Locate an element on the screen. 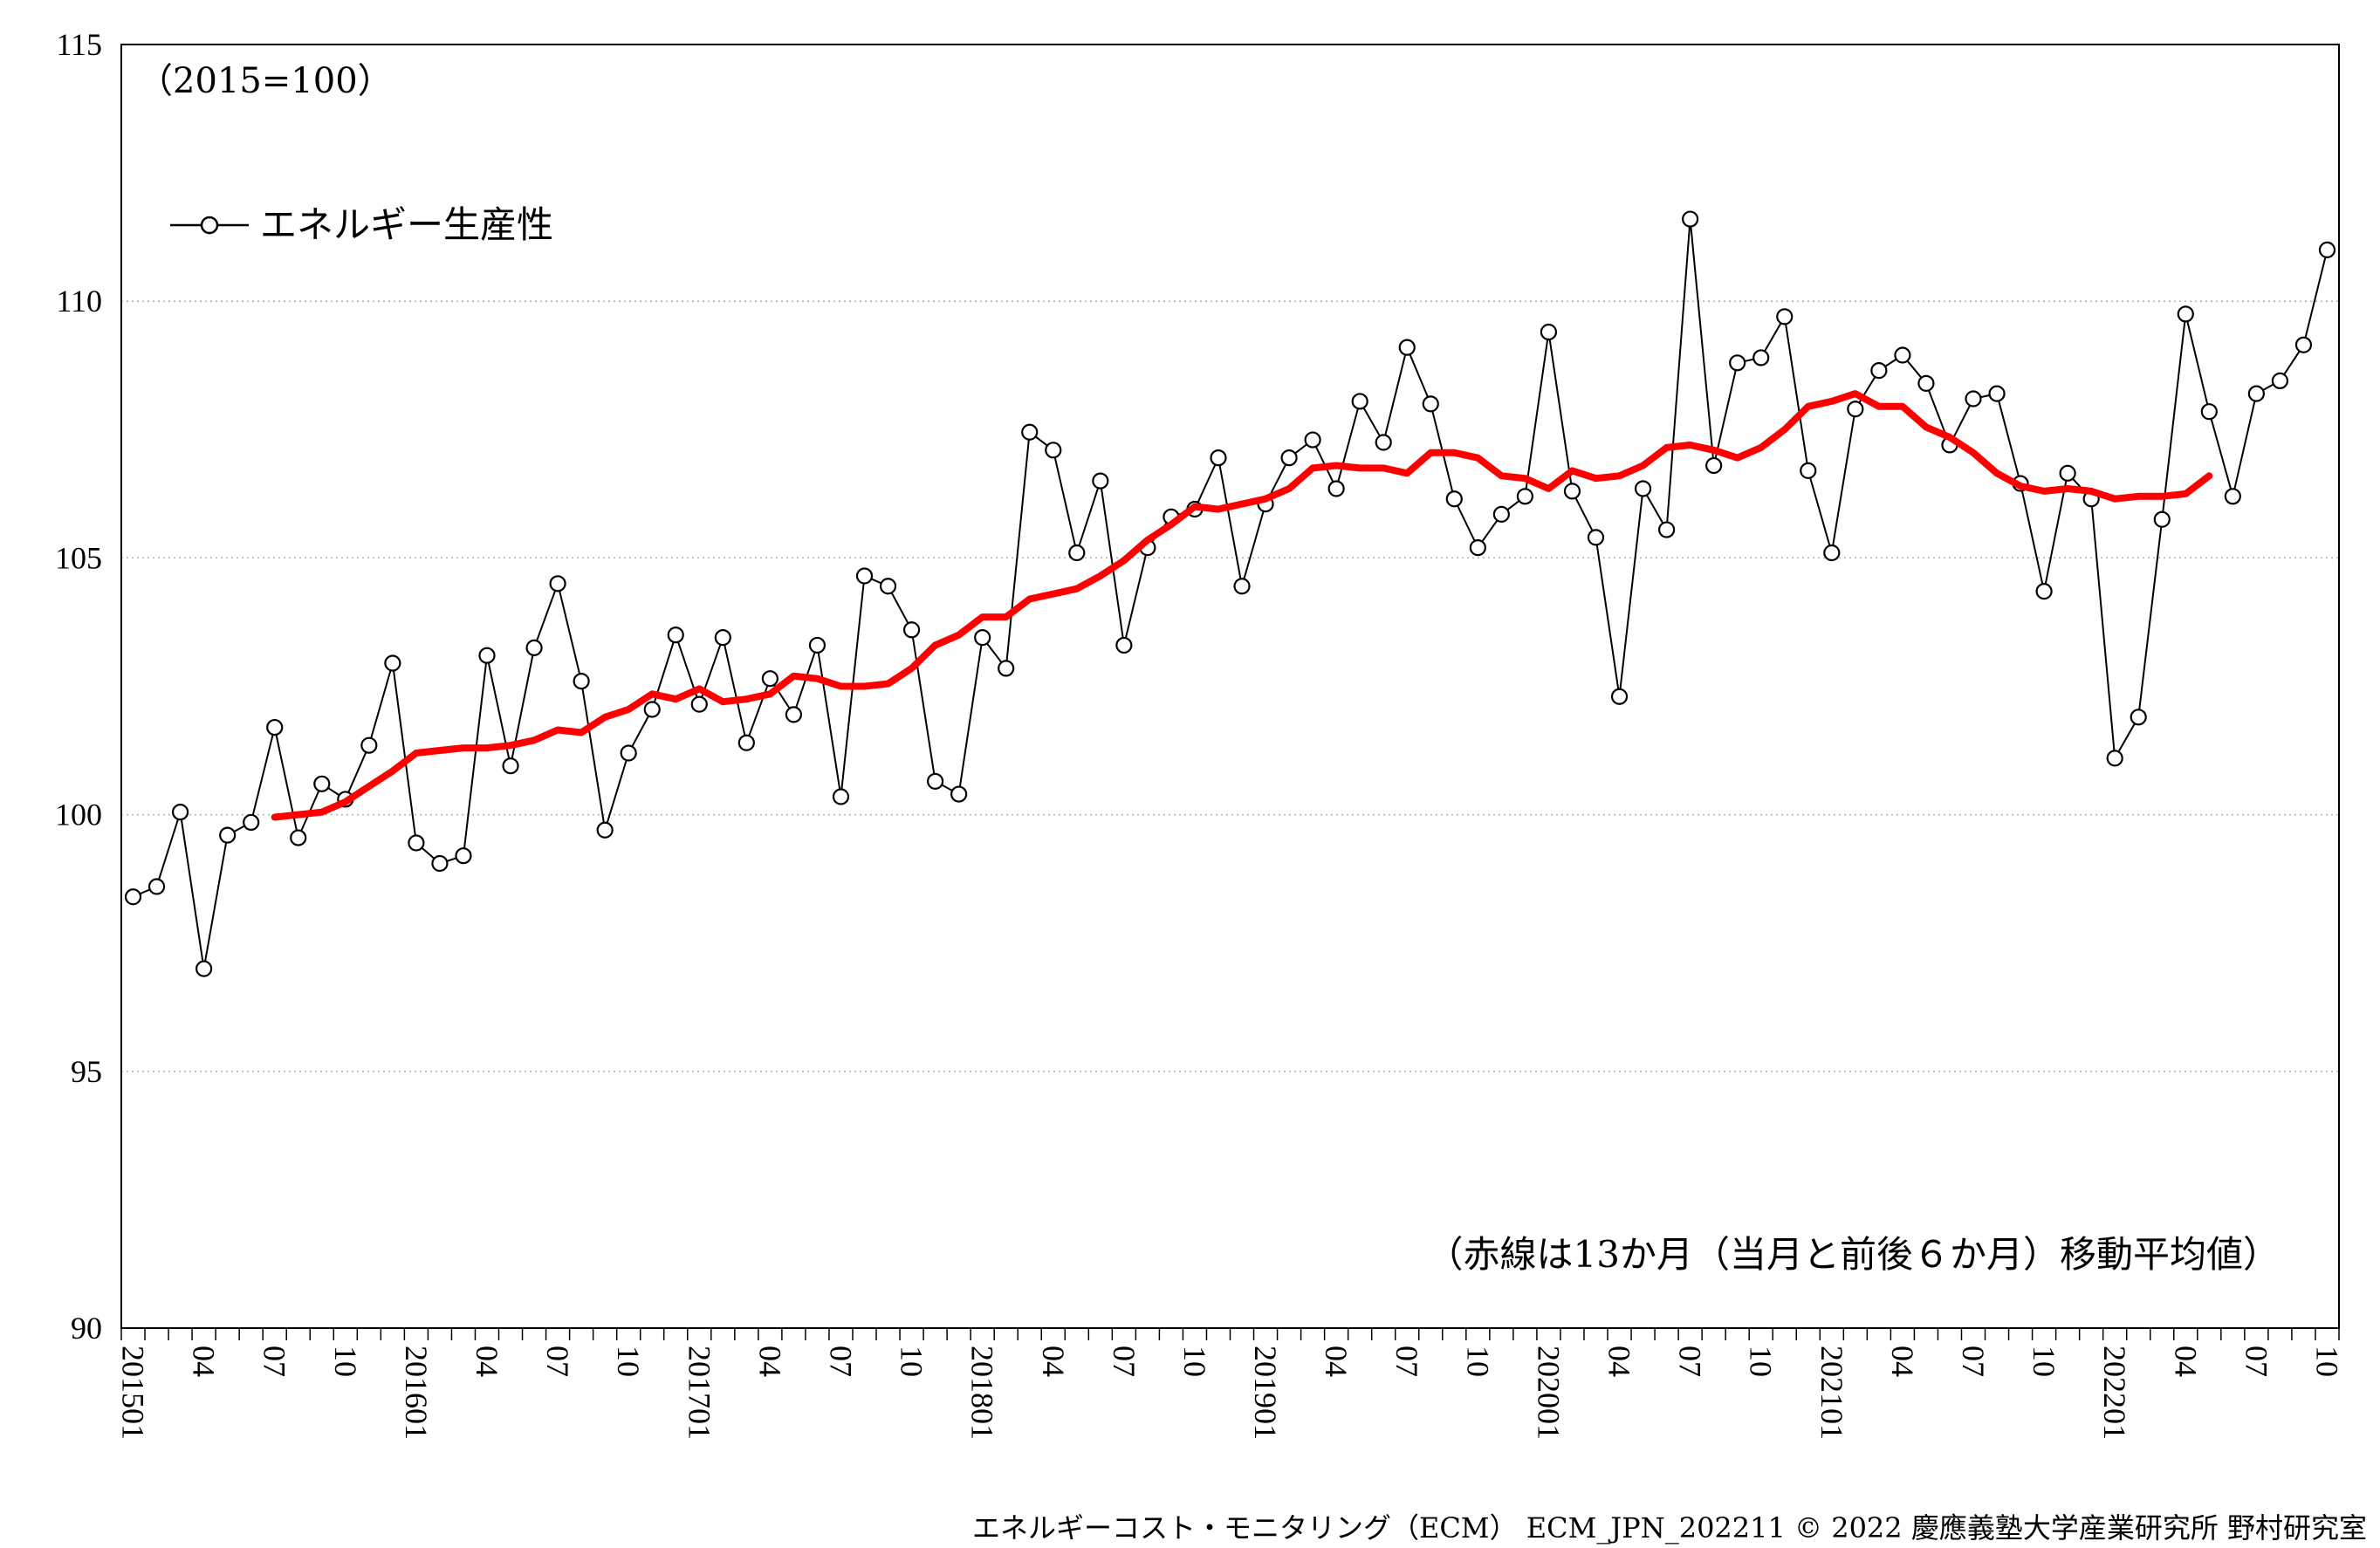 This screenshot has width=2380, height=1548. x-tick-label: 202101 is located at coordinates (1831, 1393).